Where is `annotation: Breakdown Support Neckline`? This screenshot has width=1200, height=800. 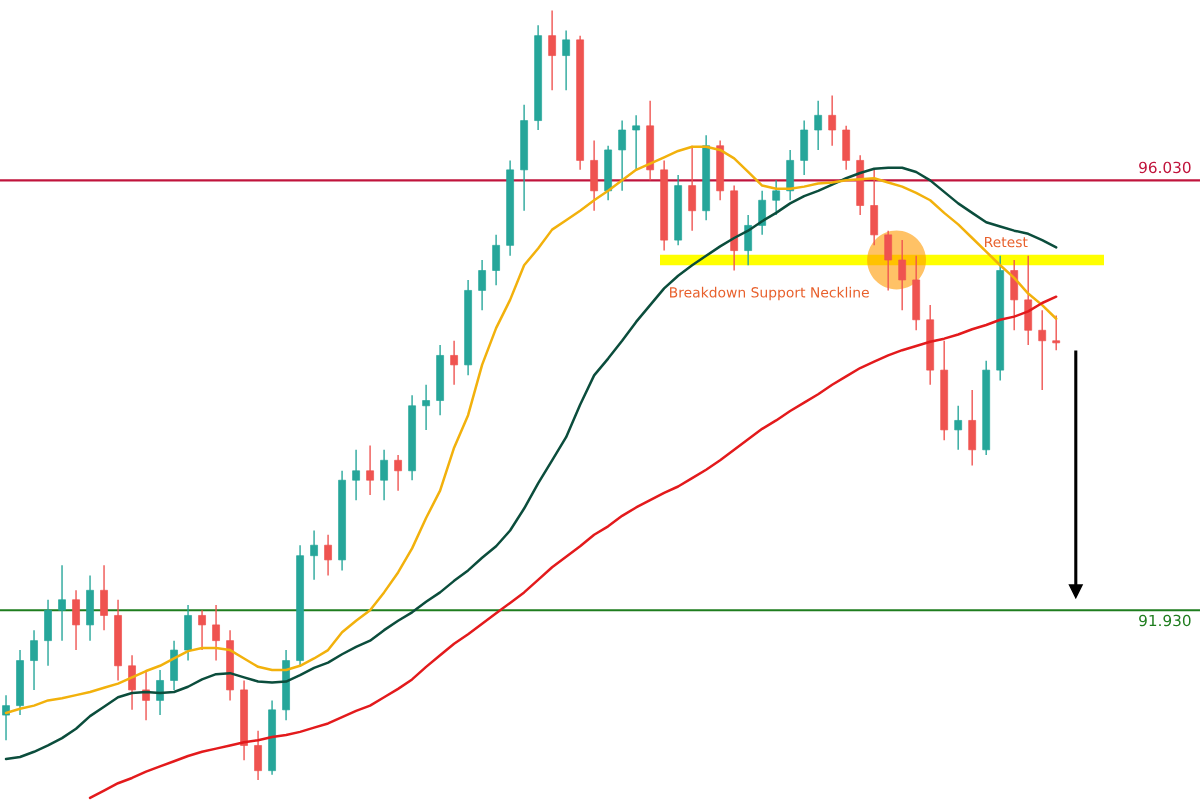
annotation: Breakdown Support Neckline is located at coordinates (769, 293).